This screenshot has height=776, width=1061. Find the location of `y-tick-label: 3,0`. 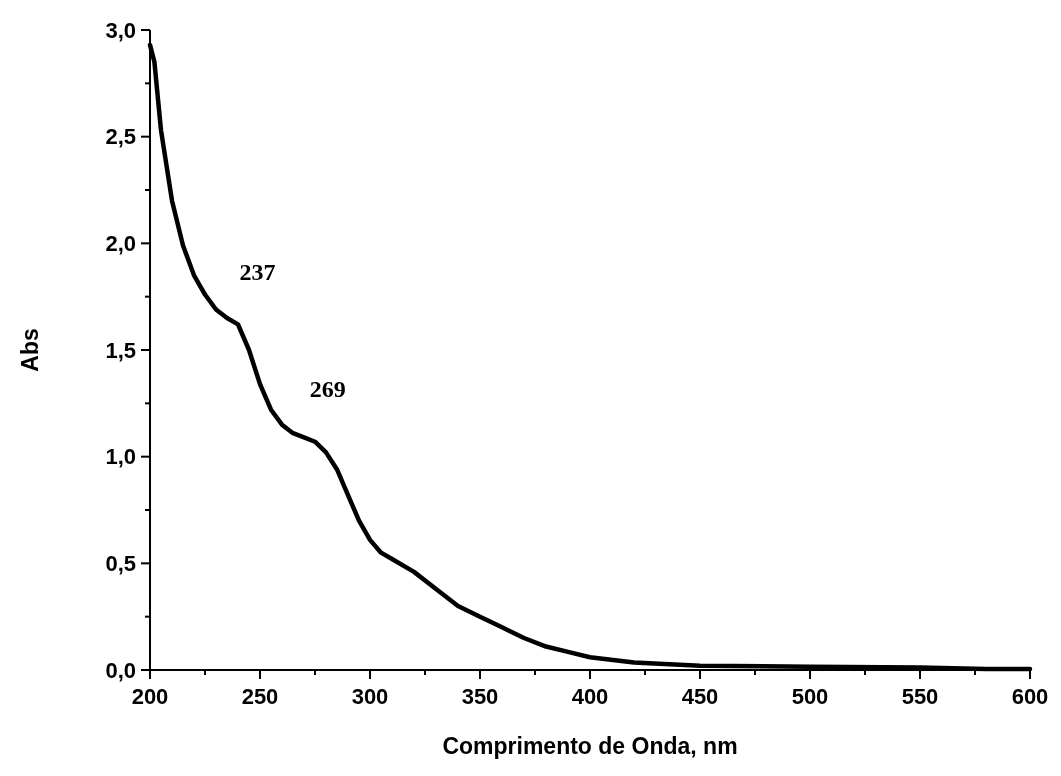

y-tick-label: 3,0 is located at coordinates (120, 30).